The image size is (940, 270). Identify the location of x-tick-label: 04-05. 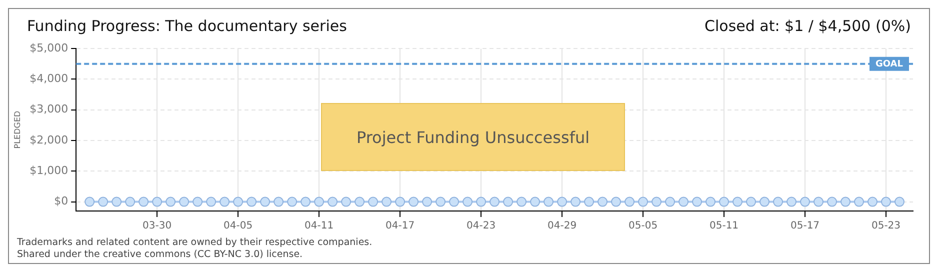
(238, 226).